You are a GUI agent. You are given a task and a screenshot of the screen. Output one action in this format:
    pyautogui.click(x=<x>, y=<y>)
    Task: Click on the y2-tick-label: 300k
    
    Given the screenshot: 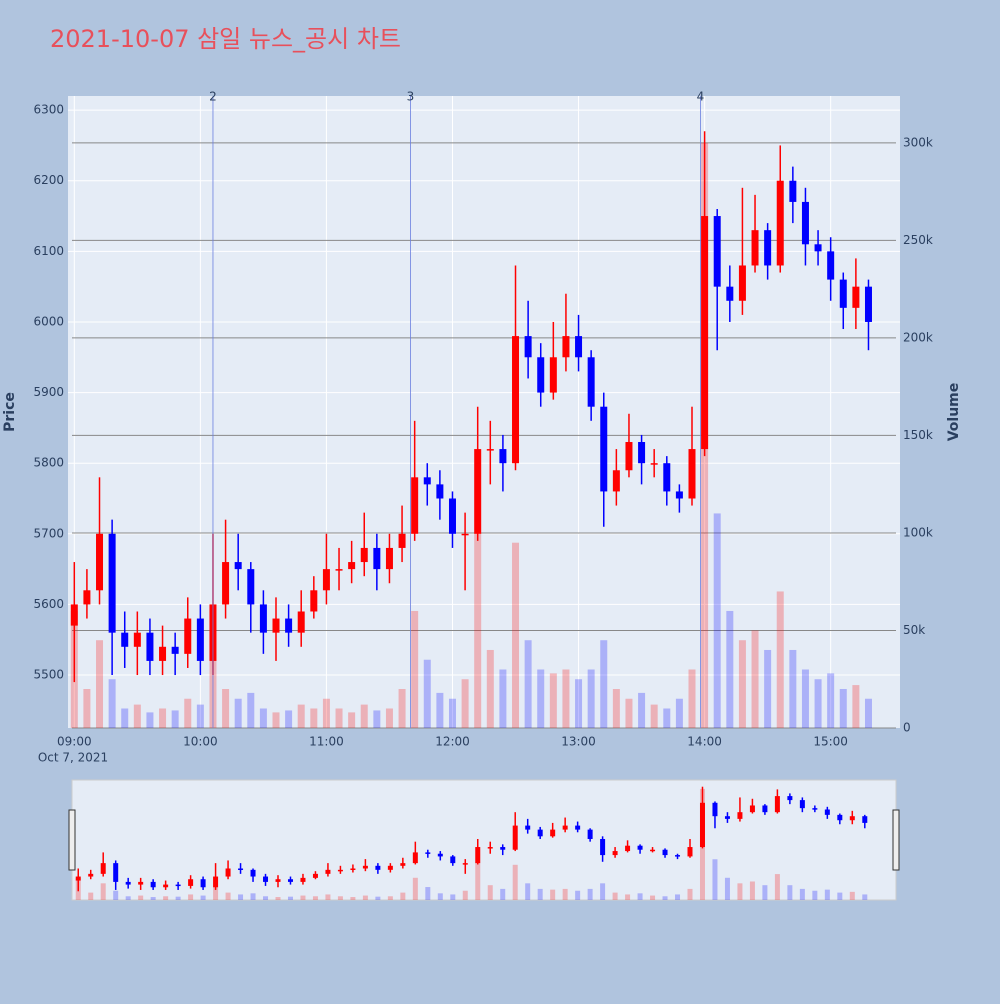 What is the action you would take?
    pyautogui.click(x=918, y=142)
    